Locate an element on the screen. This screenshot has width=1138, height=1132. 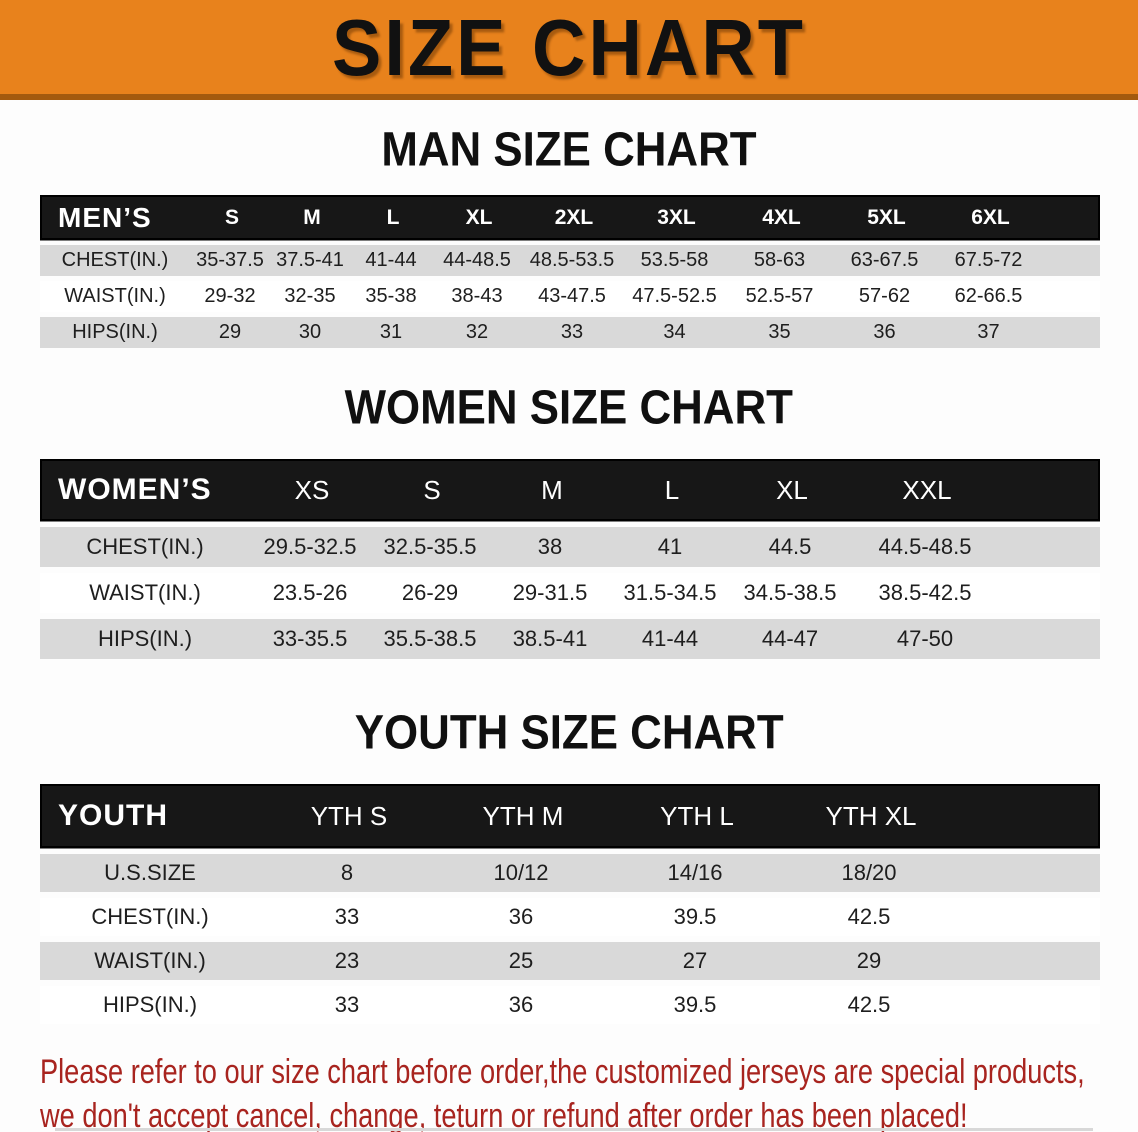
value-cell: 18/20 is located at coordinates (869, 872).